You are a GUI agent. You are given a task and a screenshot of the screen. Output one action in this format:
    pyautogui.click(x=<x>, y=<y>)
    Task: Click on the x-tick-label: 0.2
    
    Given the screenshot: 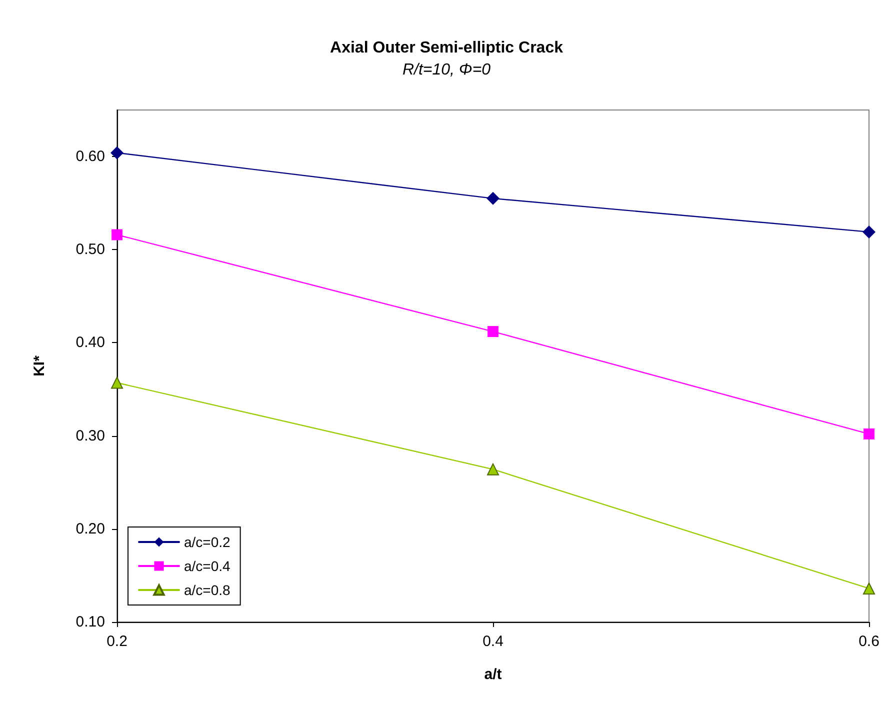 What is the action you would take?
    pyautogui.click(x=117, y=641)
    